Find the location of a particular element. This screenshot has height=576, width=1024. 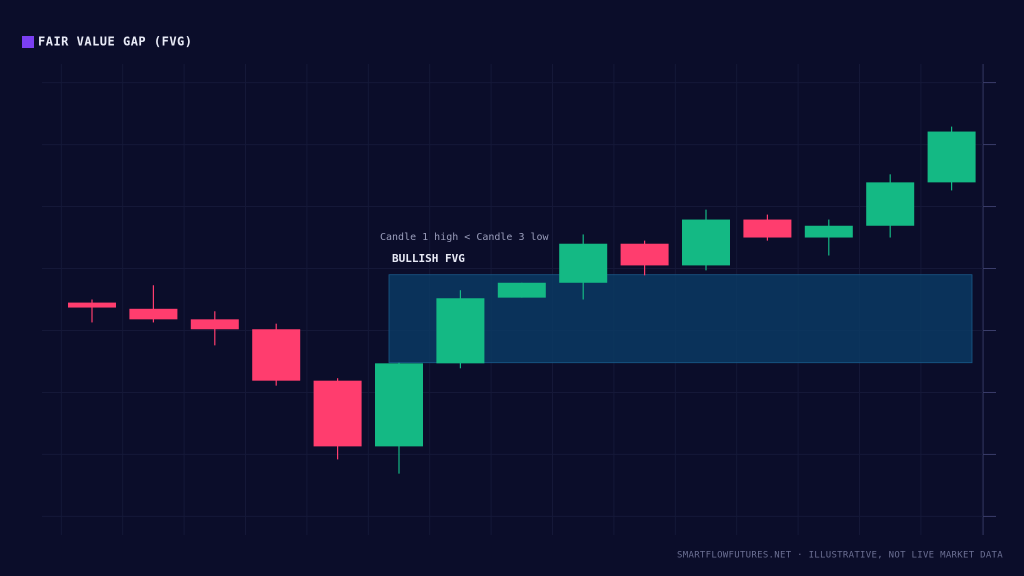

fvg-zone is located at coordinates (680, 319).